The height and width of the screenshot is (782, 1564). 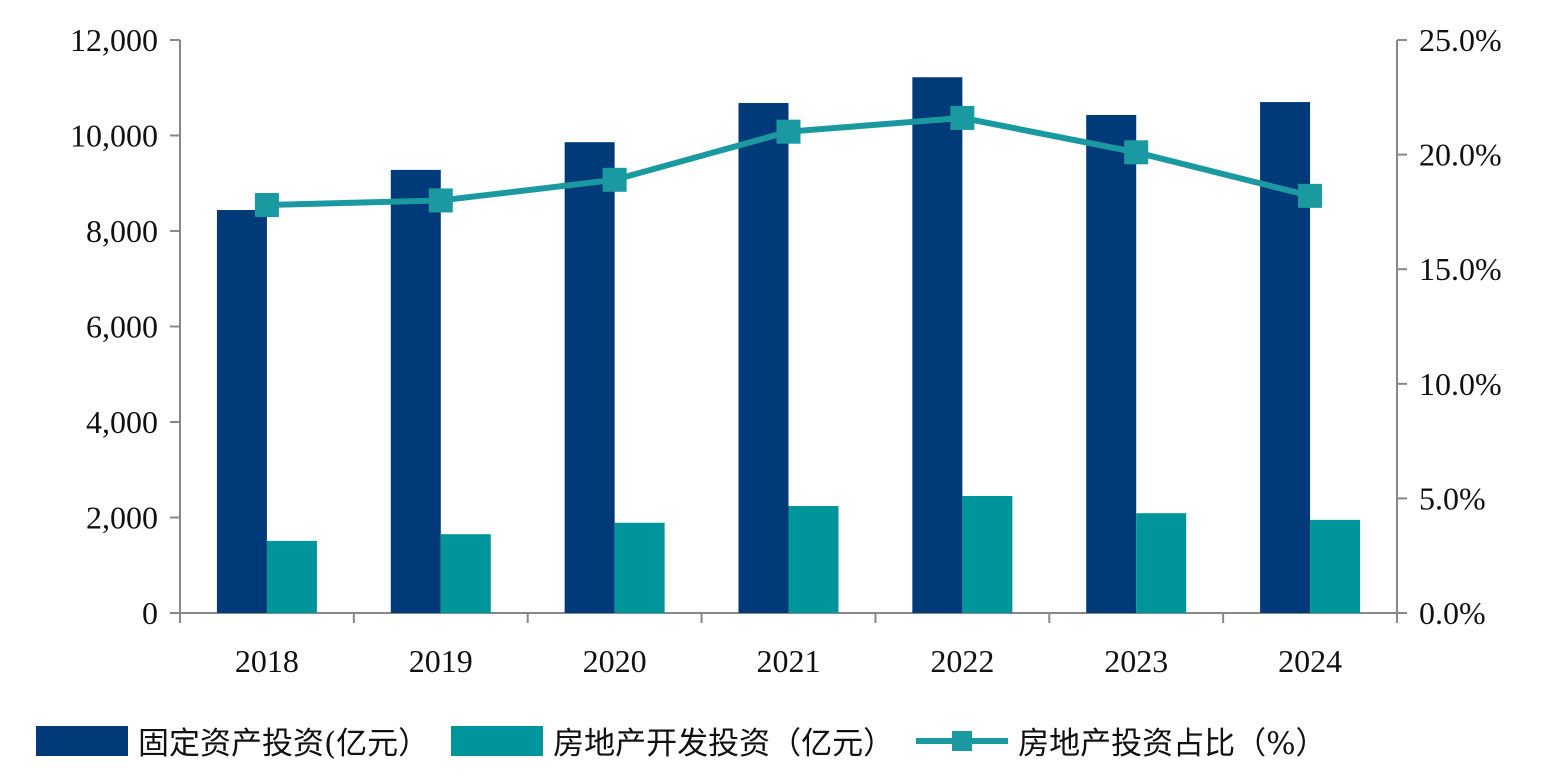 I want to click on left-tick-label: 8,000, so click(x=122, y=231).